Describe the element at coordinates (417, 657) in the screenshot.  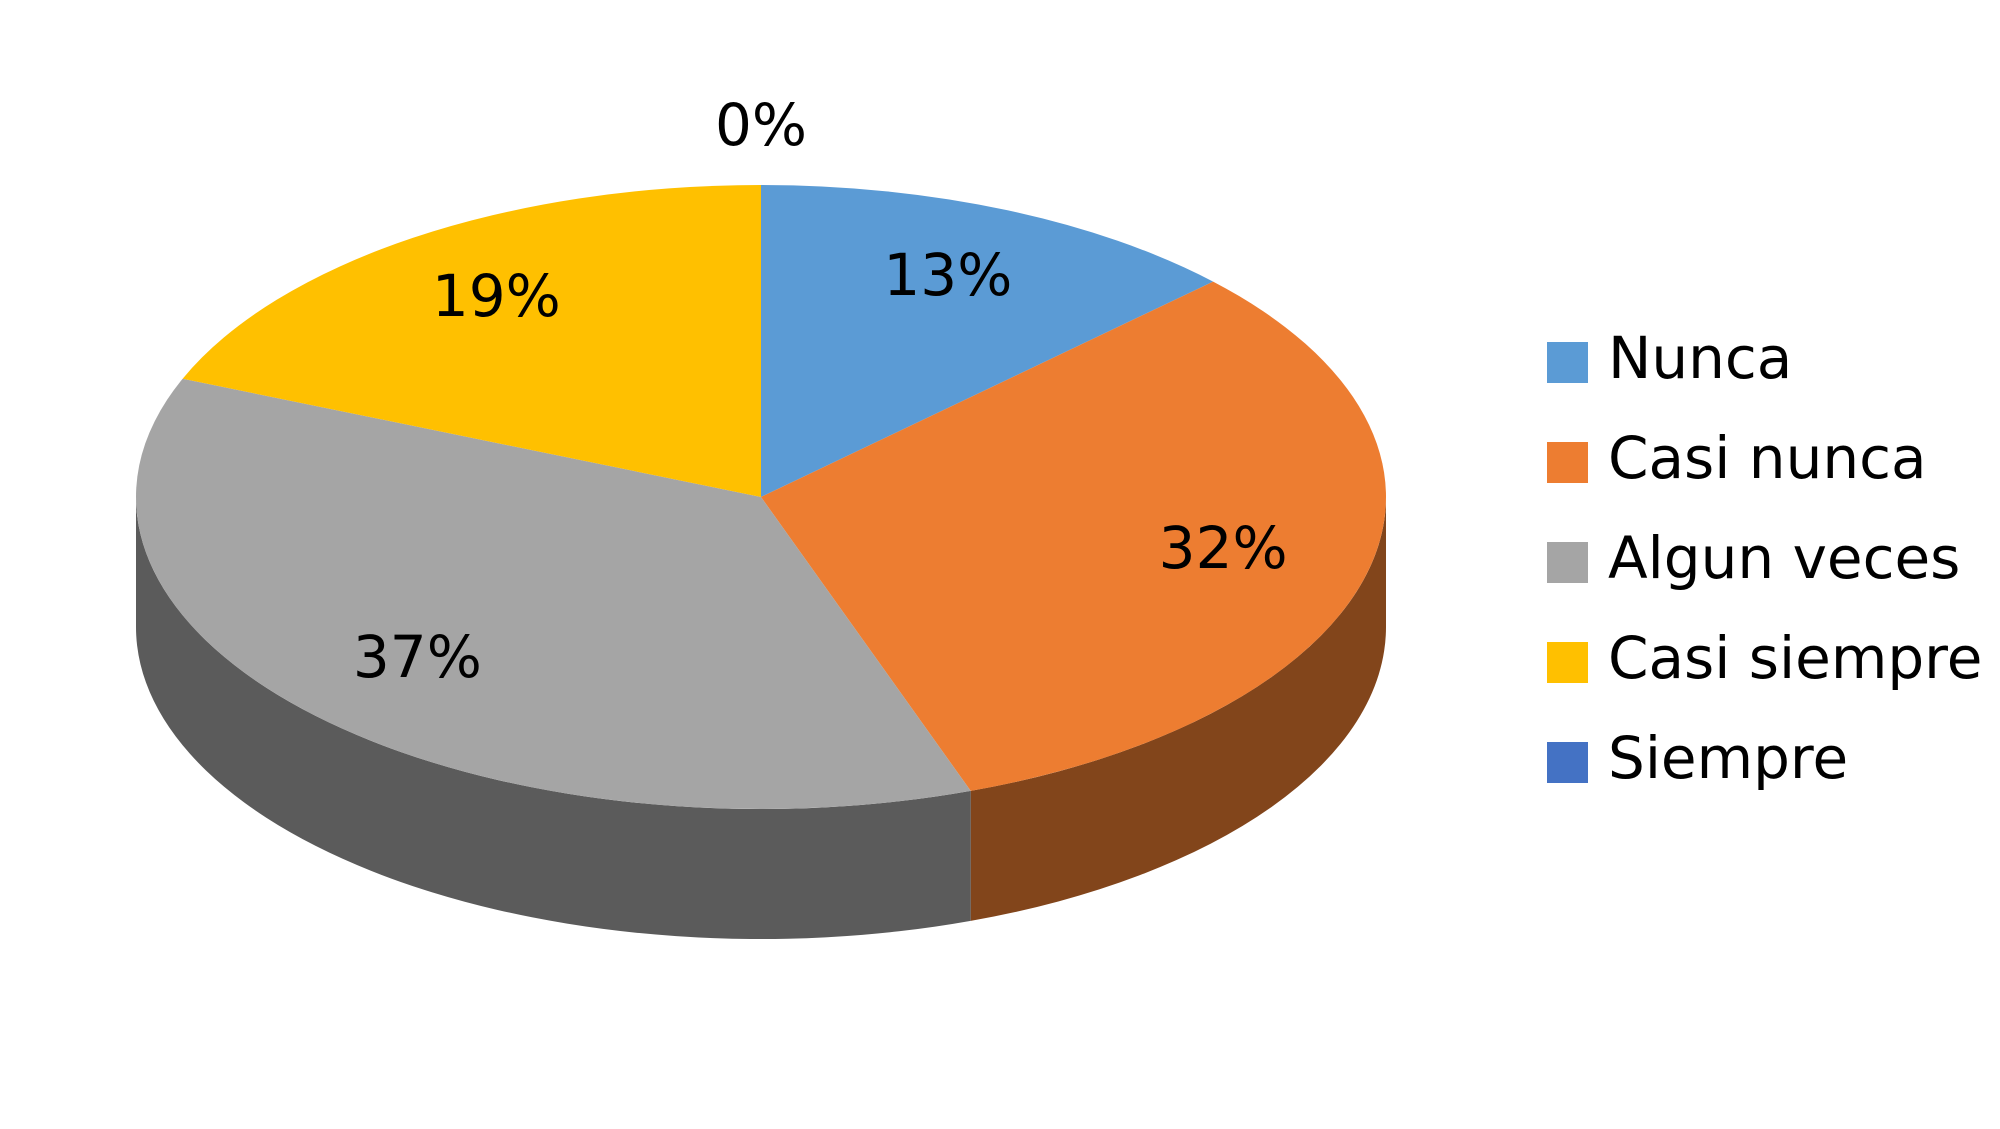
I see `data-label: 37%` at that location.